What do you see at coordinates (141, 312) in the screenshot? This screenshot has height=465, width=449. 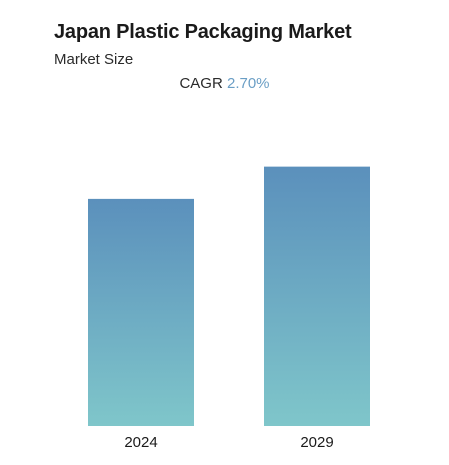 I see `bar-2024` at bounding box center [141, 312].